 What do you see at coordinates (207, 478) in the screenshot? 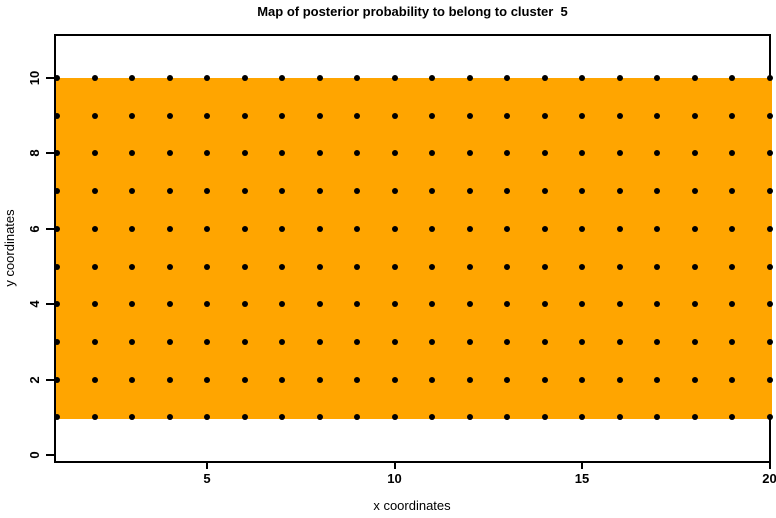
I see `x-tick-label: 5` at bounding box center [207, 478].